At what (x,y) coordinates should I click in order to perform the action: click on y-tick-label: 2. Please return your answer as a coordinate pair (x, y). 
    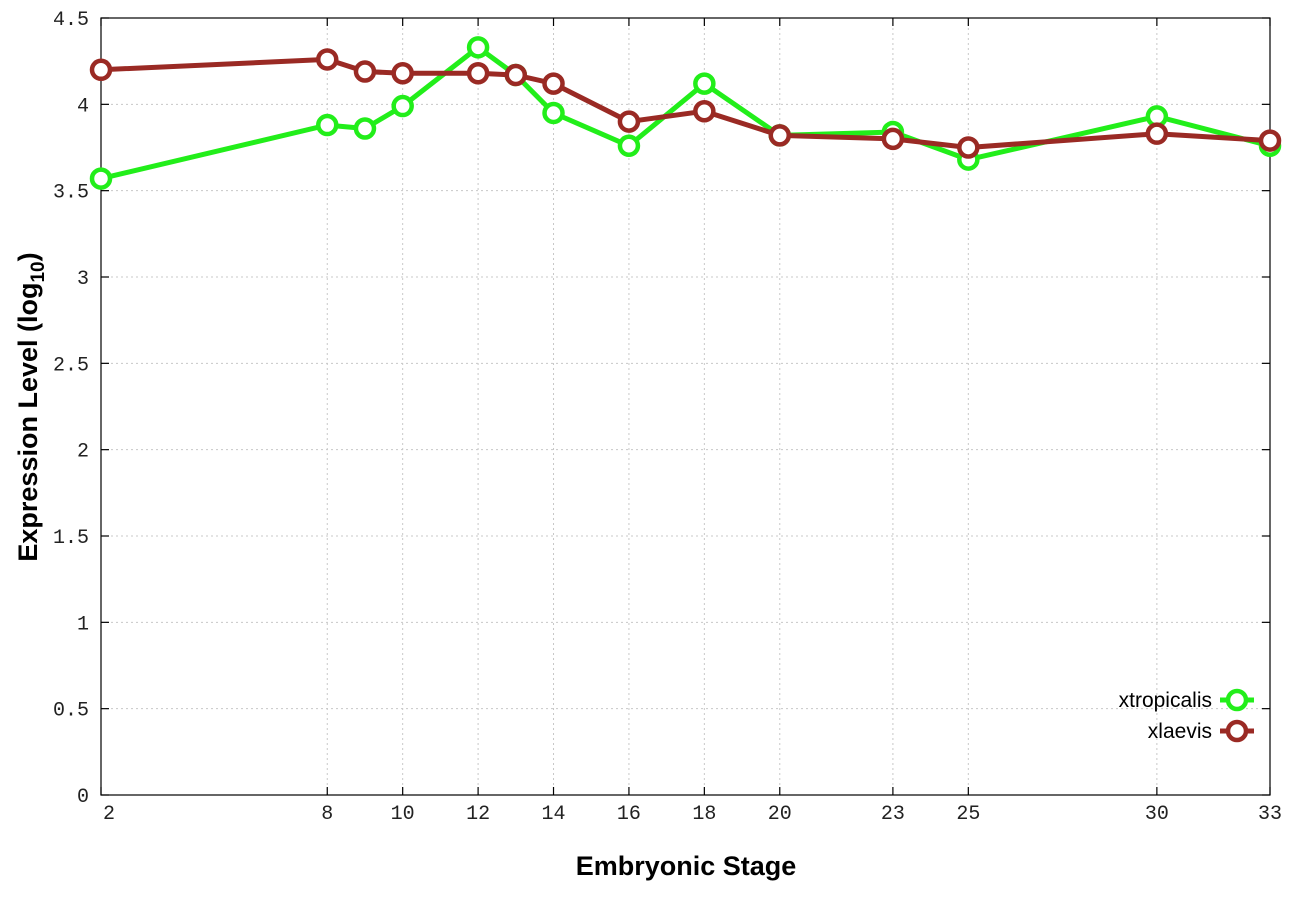
    Looking at the image, I should click on (83, 452).